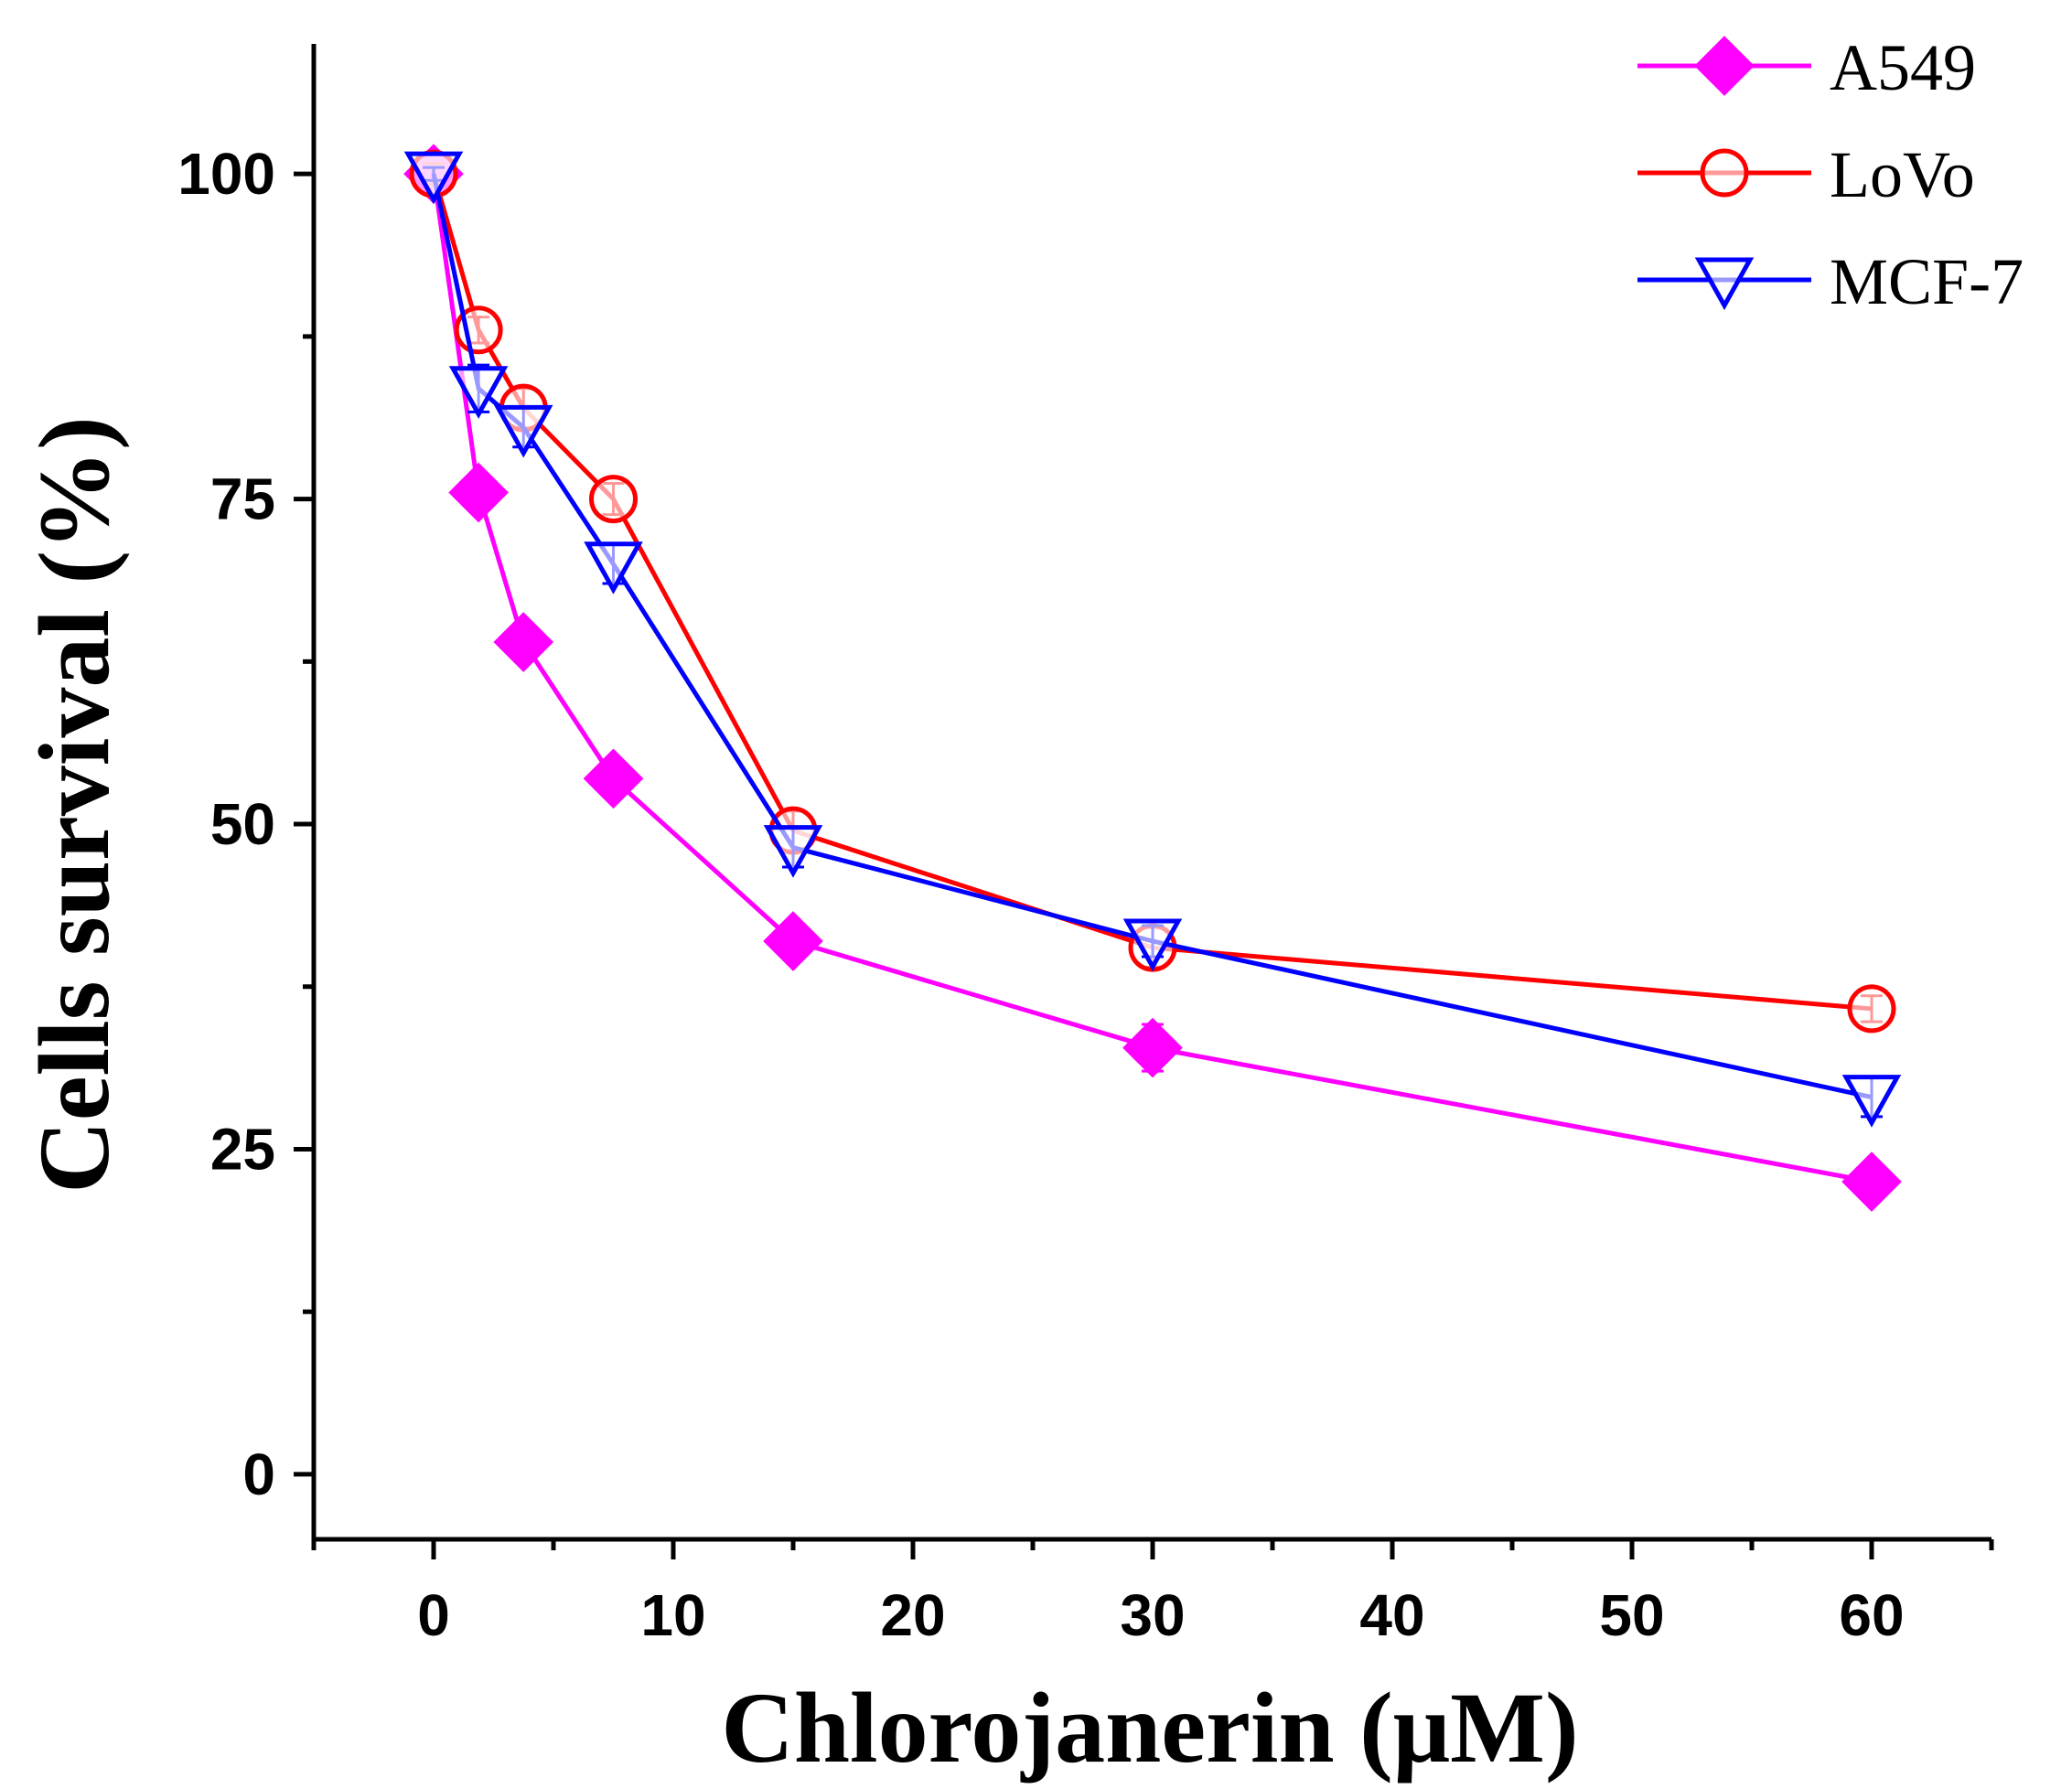 The height and width of the screenshot is (1789, 2072). I want to click on y-tick-label: 25, so click(242, 1149).